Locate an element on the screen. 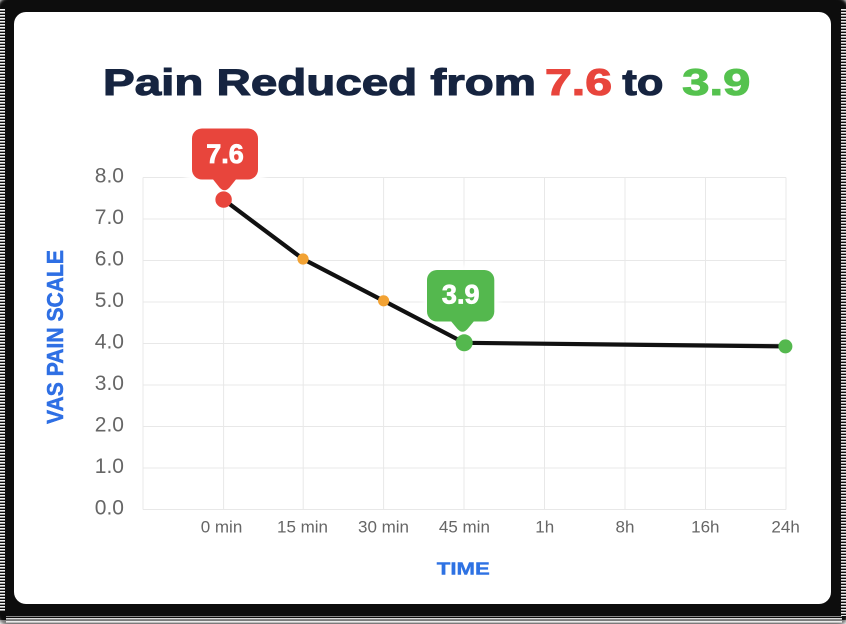 The width and height of the screenshot is (846, 624). svg-text: 0 min is located at coordinates (222, 527).